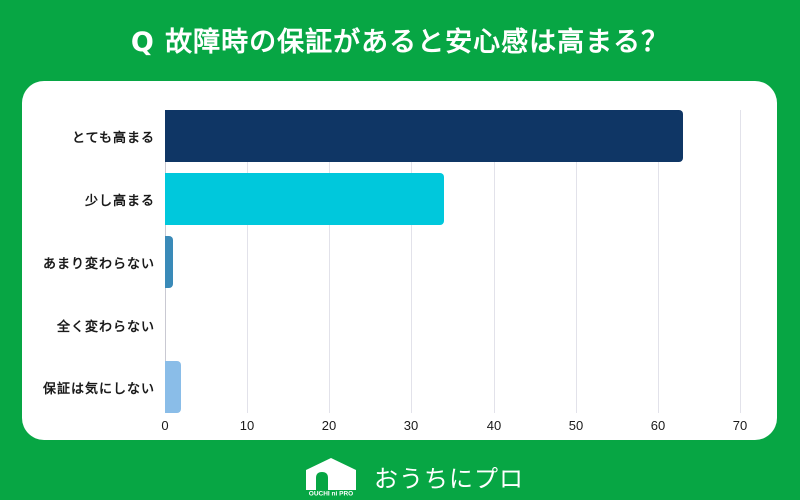 Image resolution: width=800 pixels, height=500 pixels. I want to click on x-tick-label: 0, so click(165, 425).